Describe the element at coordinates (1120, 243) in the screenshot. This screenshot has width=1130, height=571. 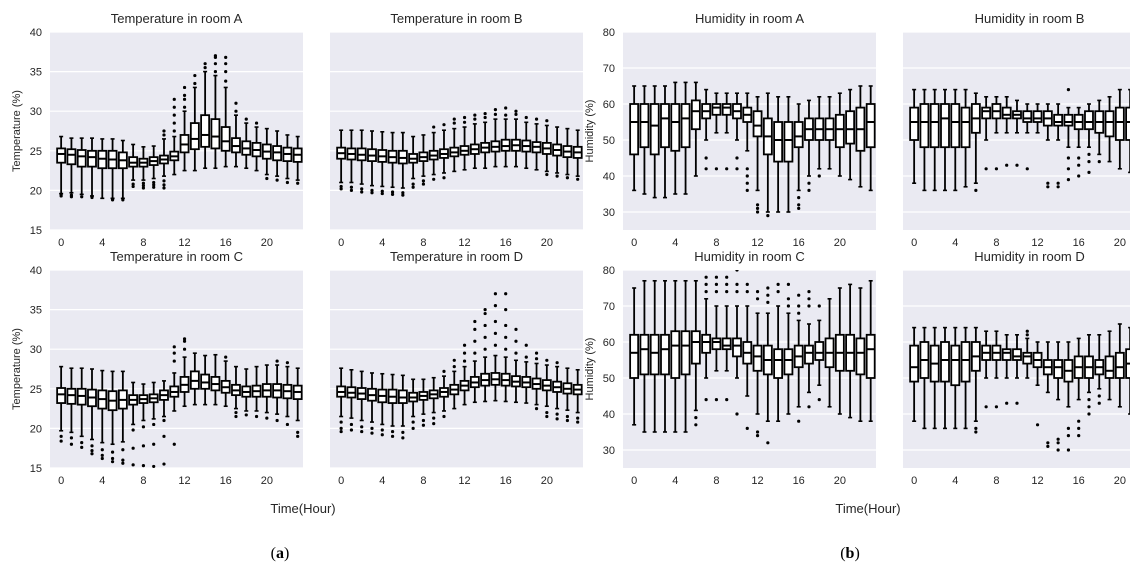
I see `x-tick-label: 20` at that location.